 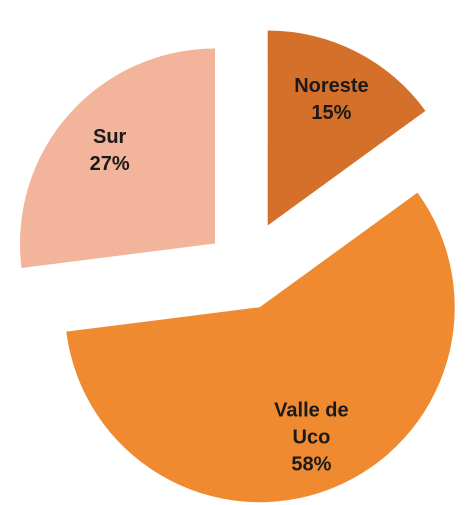 What do you see at coordinates (110, 151) in the screenshot?
I see `slice-label: Sur 27%` at bounding box center [110, 151].